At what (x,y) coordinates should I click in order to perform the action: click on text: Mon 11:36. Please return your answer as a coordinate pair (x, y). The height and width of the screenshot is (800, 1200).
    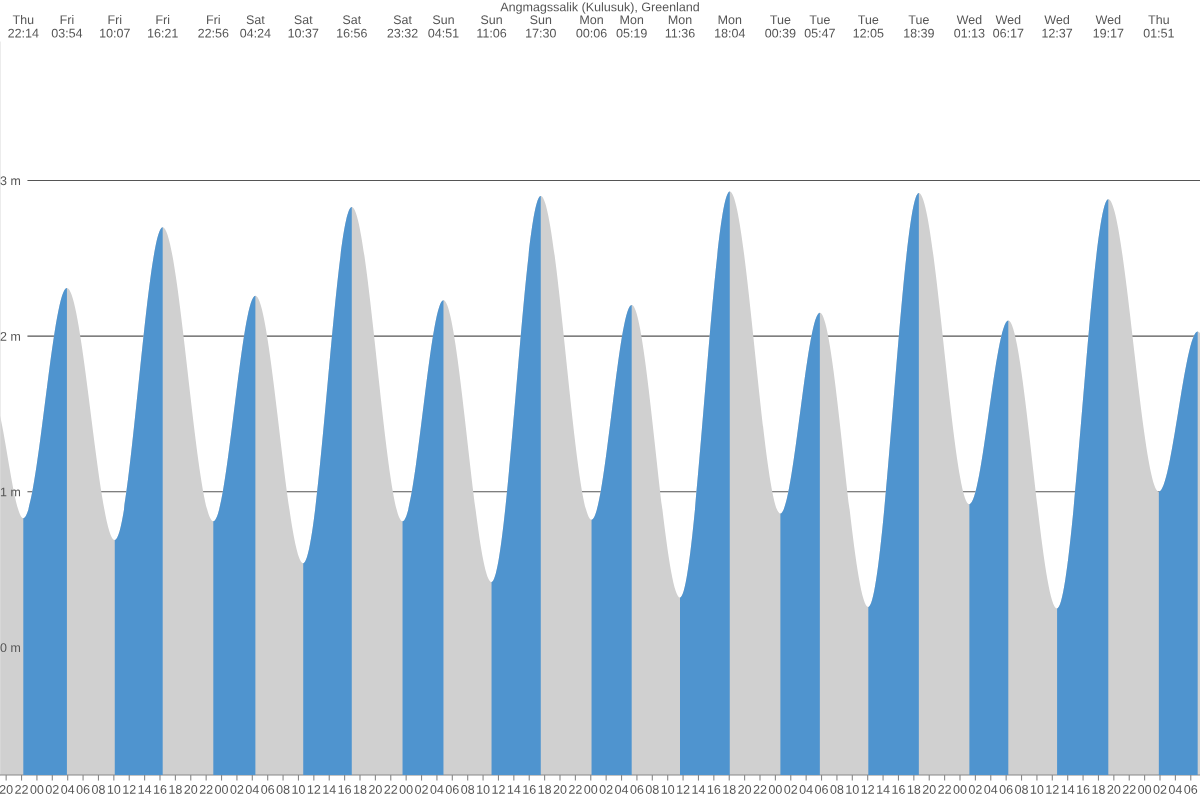
    Looking at the image, I should click on (680, 26).